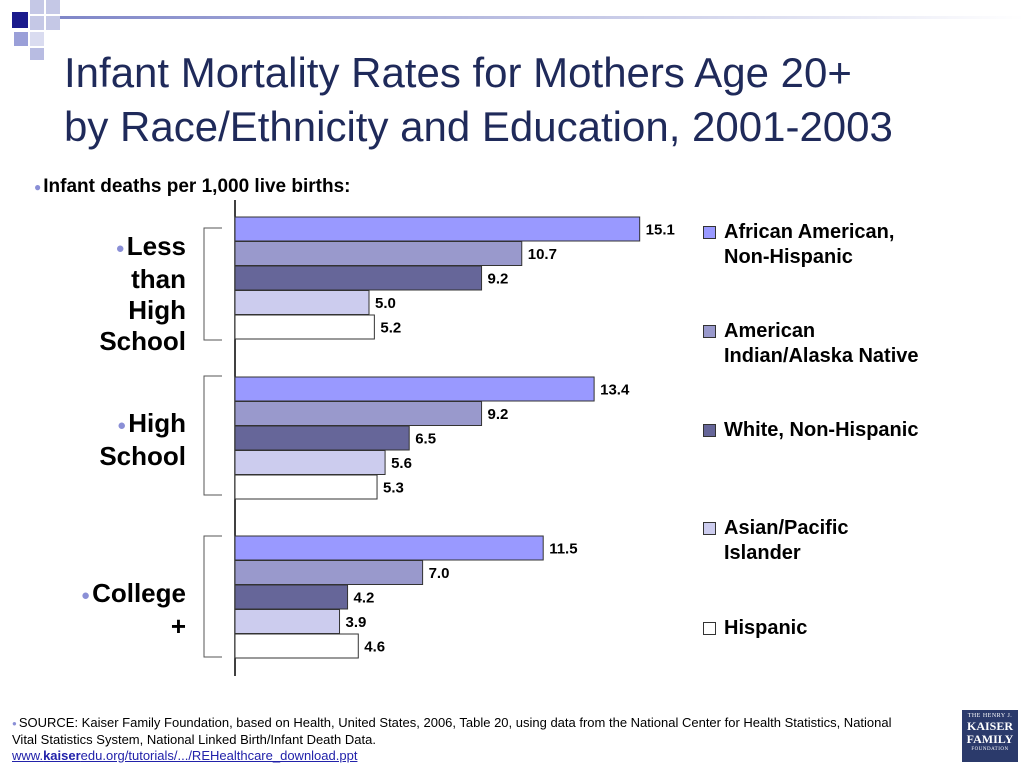  What do you see at coordinates (660, 229) in the screenshot?
I see `data-label: 15.1` at bounding box center [660, 229].